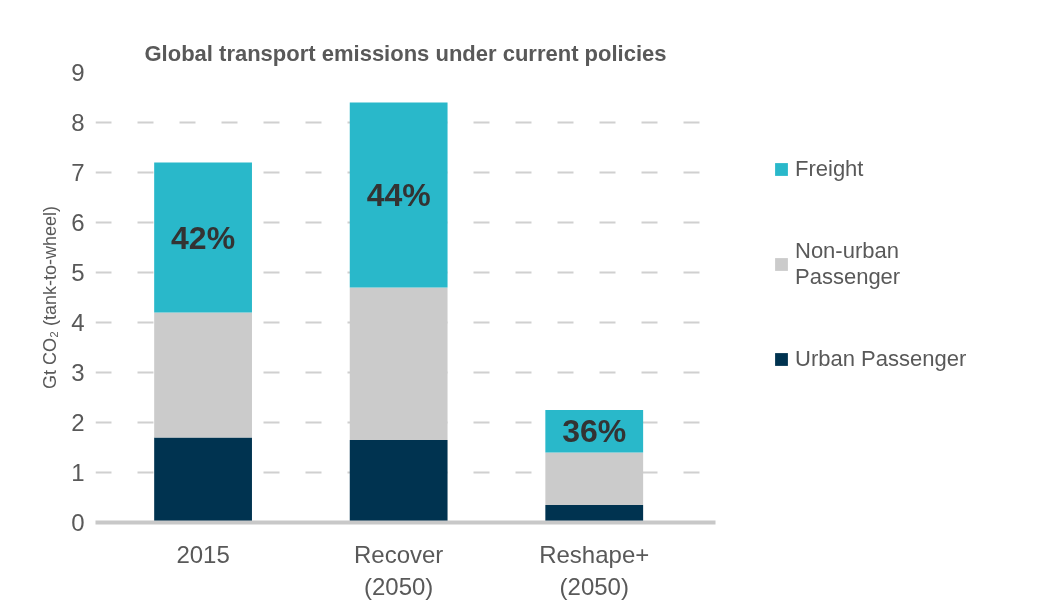 The image size is (1043, 613). Describe the element at coordinates (78, 122) in the screenshot. I see `y-tick-label: 8` at that location.